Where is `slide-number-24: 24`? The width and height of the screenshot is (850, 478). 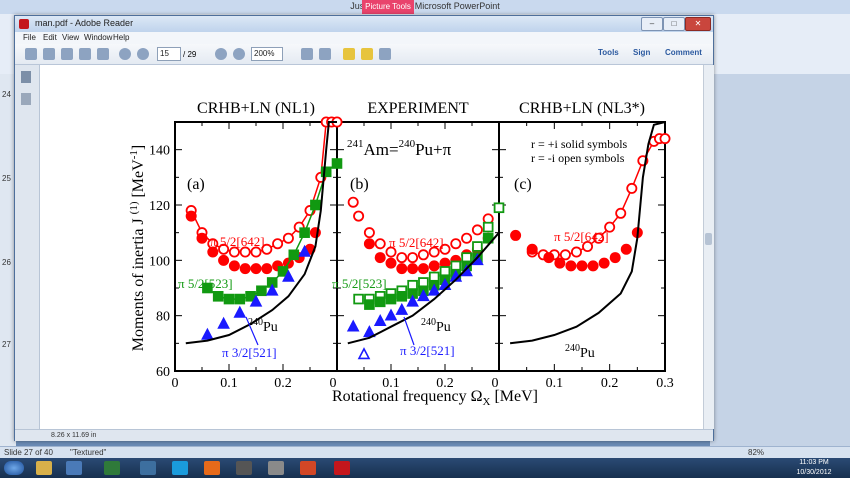 slide-number-24: 24 is located at coordinates (6, 94).